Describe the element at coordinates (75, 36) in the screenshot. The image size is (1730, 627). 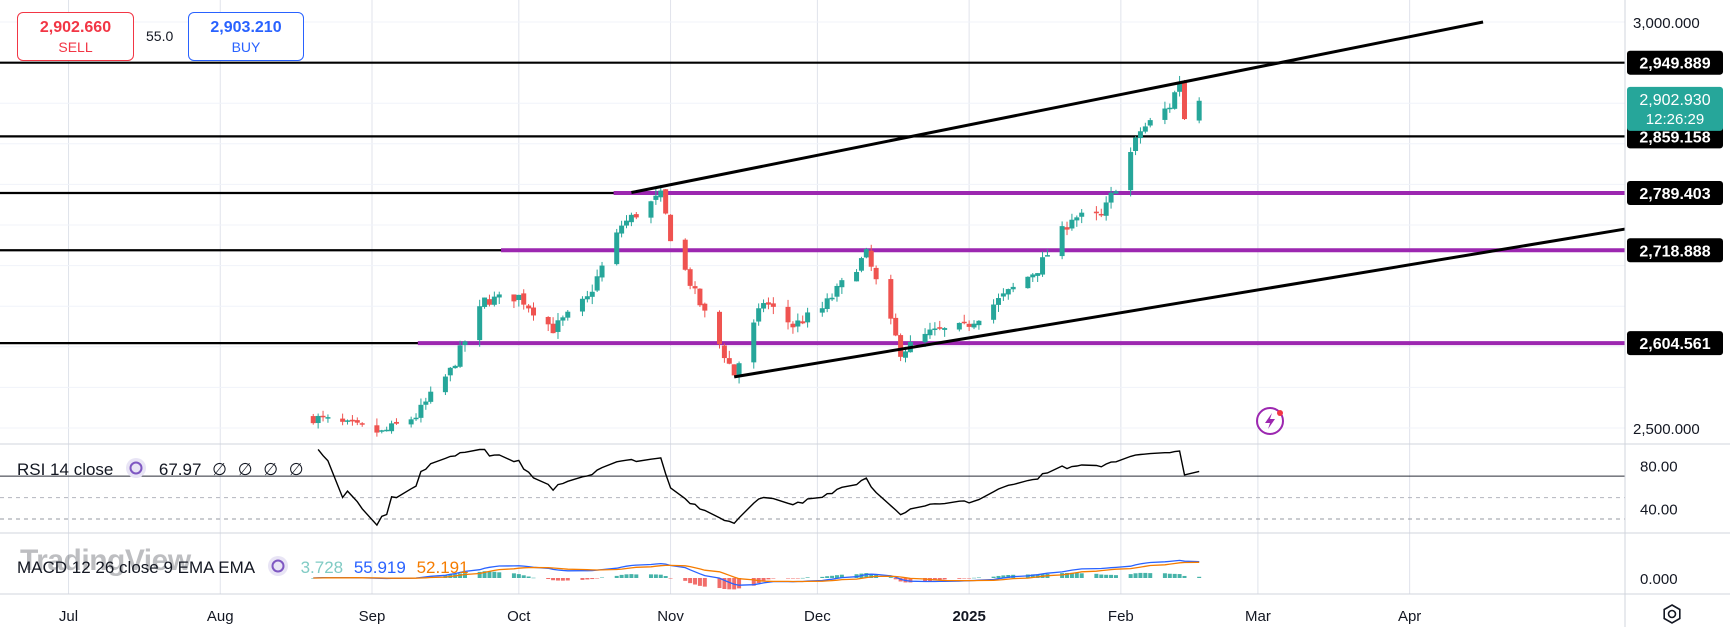
I see `sell-button: 2,902.660 SELL` at that location.